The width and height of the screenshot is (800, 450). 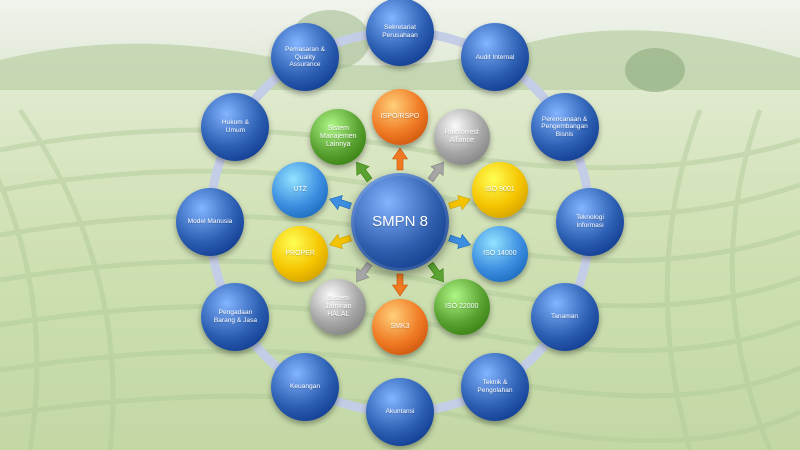 I want to click on inner-node-9: UTZ, so click(x=300, y=189).